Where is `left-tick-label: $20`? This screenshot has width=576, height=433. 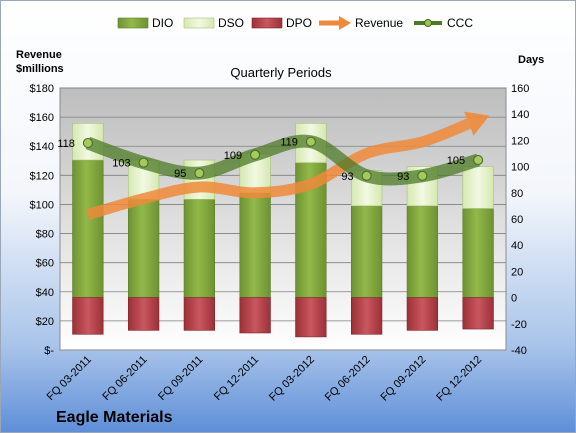
left-tick-label: $20 is located at coordinates (45, 322).